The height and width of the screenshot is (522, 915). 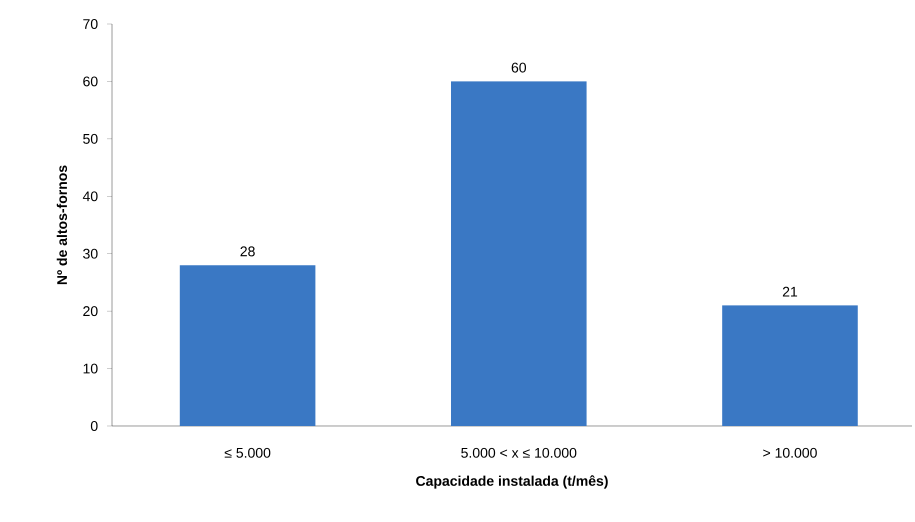 I want to click on y-tick-label: 20, so click(x=90, y=311).